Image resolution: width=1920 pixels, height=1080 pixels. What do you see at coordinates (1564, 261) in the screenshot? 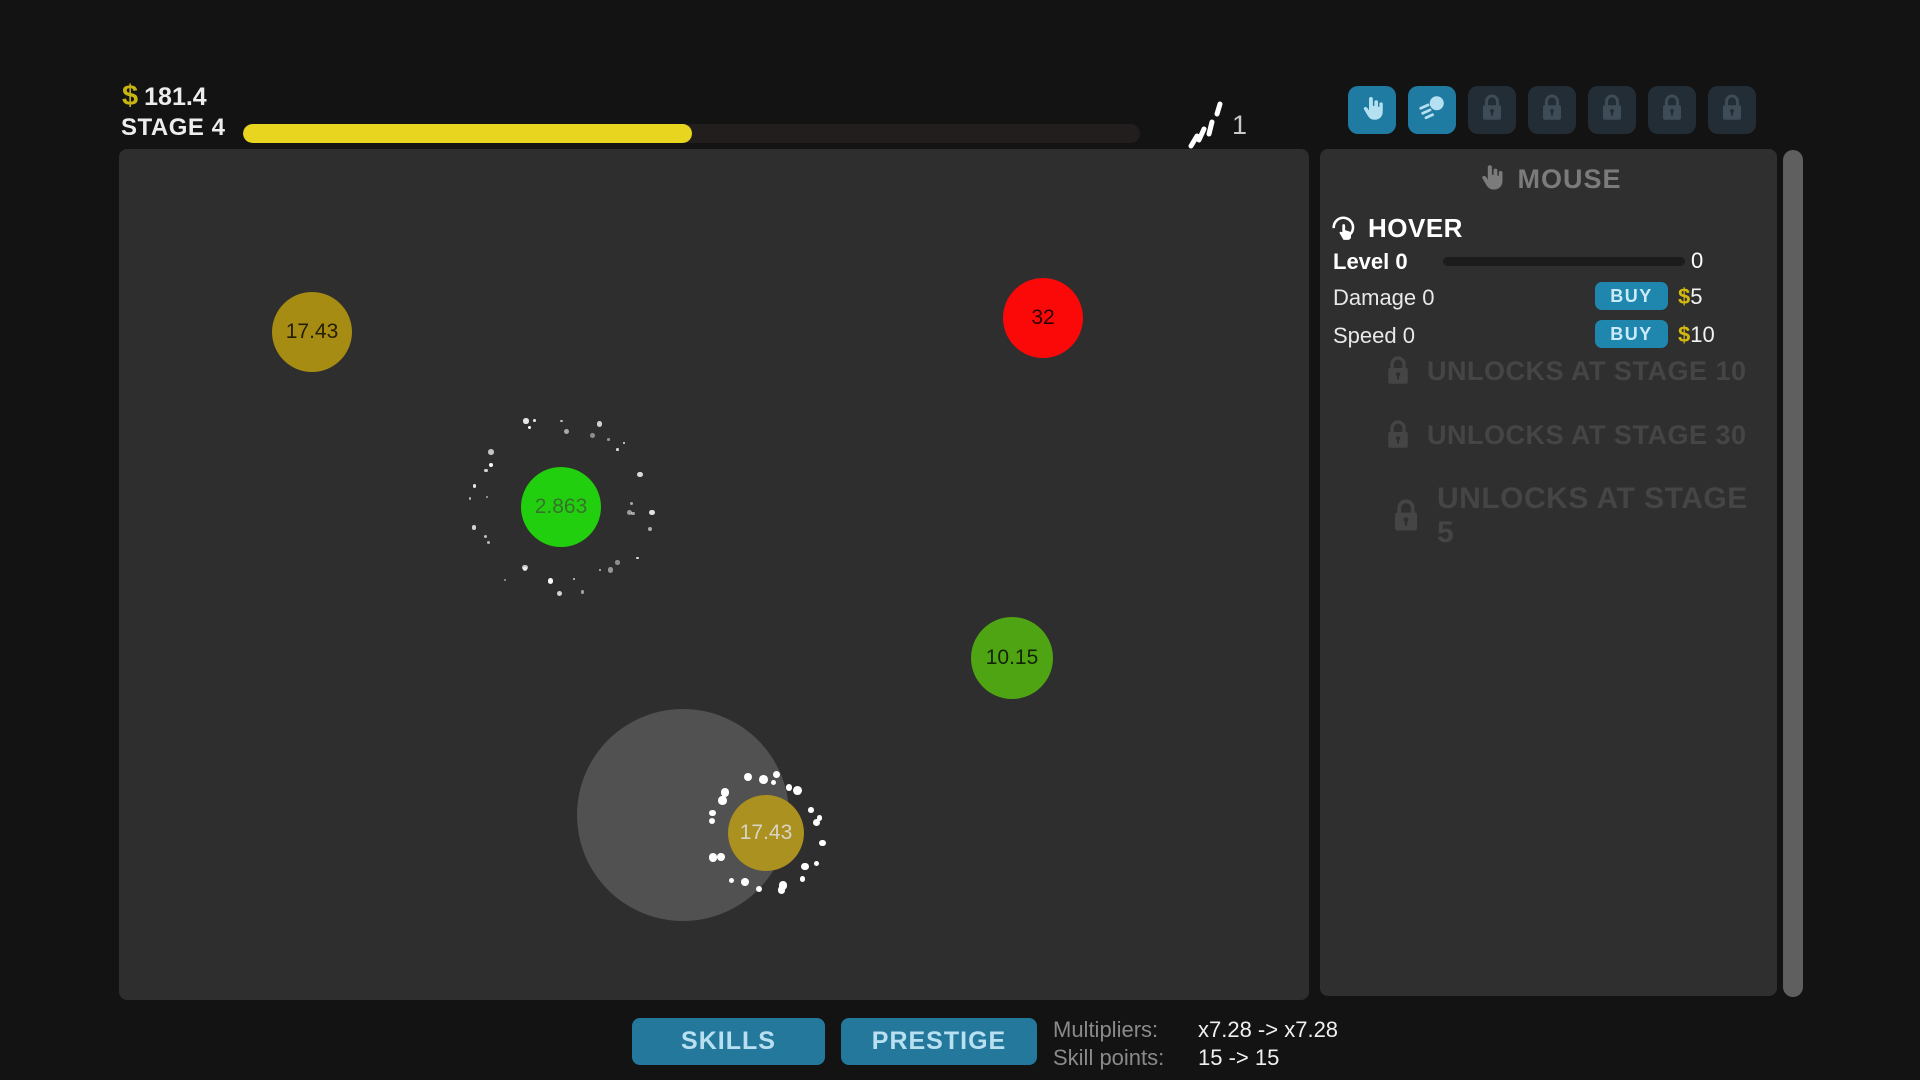
I see `level-progress-bar` at bounding box center [1564, 261].